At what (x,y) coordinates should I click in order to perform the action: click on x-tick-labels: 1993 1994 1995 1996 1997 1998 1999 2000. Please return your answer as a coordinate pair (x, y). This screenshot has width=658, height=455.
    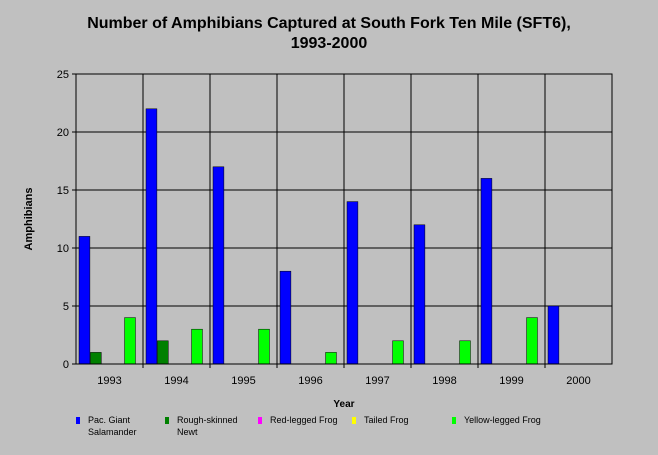
    Looking at the image, I should click on (343, 381).